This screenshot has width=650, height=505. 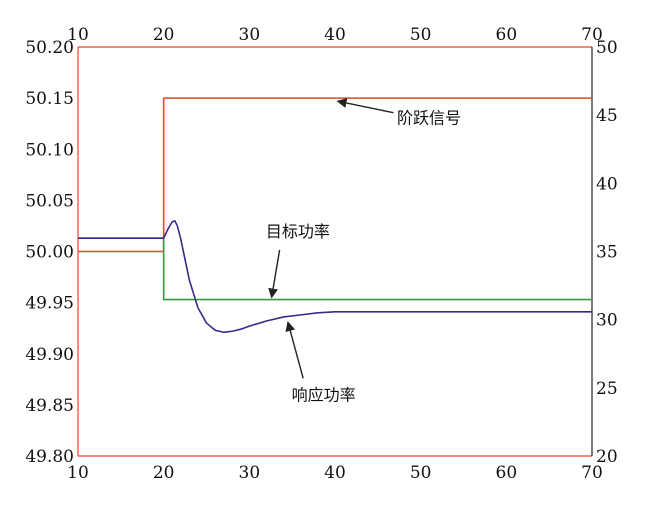 I want to click on annotation-step-signal-label: 阶跃信号, so click(x=429, y=118).